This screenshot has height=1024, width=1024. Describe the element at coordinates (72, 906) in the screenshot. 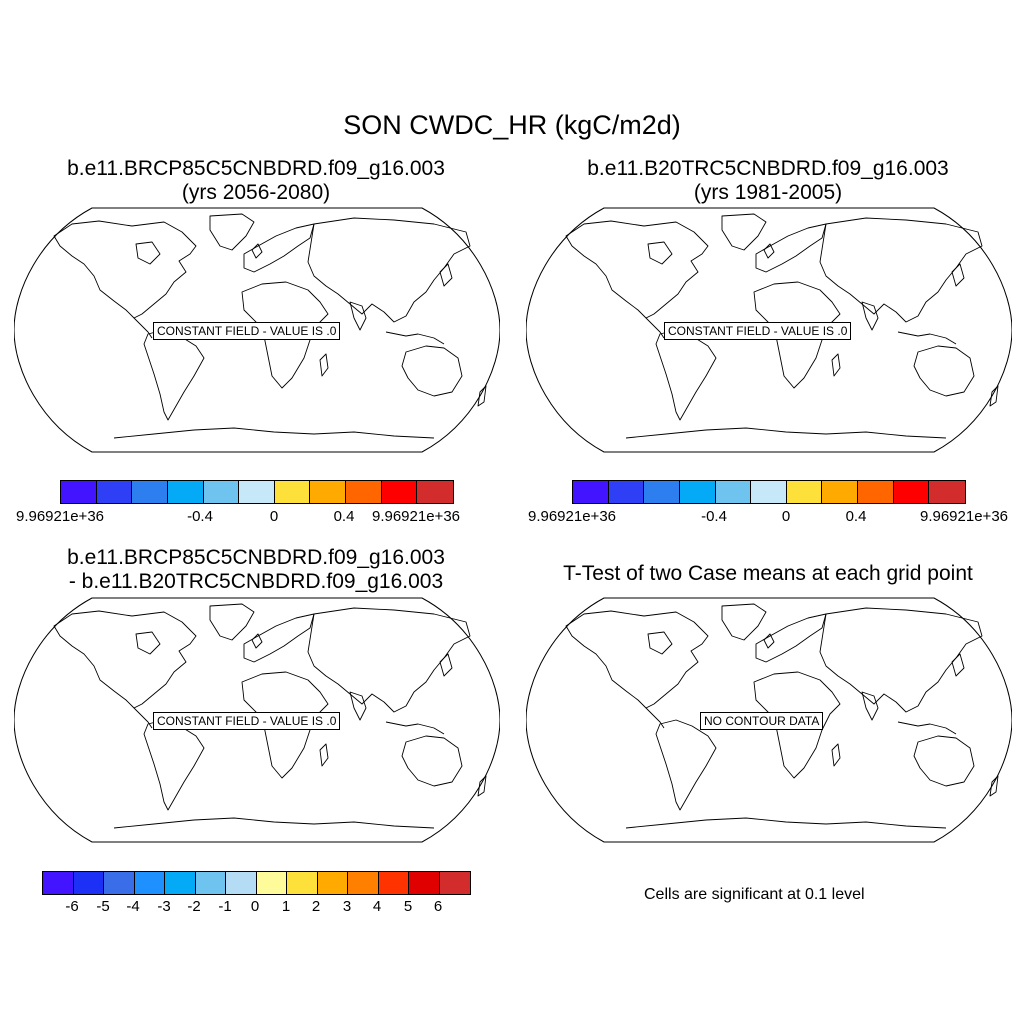

I see `colorbar-tick-label: -6` at that location.